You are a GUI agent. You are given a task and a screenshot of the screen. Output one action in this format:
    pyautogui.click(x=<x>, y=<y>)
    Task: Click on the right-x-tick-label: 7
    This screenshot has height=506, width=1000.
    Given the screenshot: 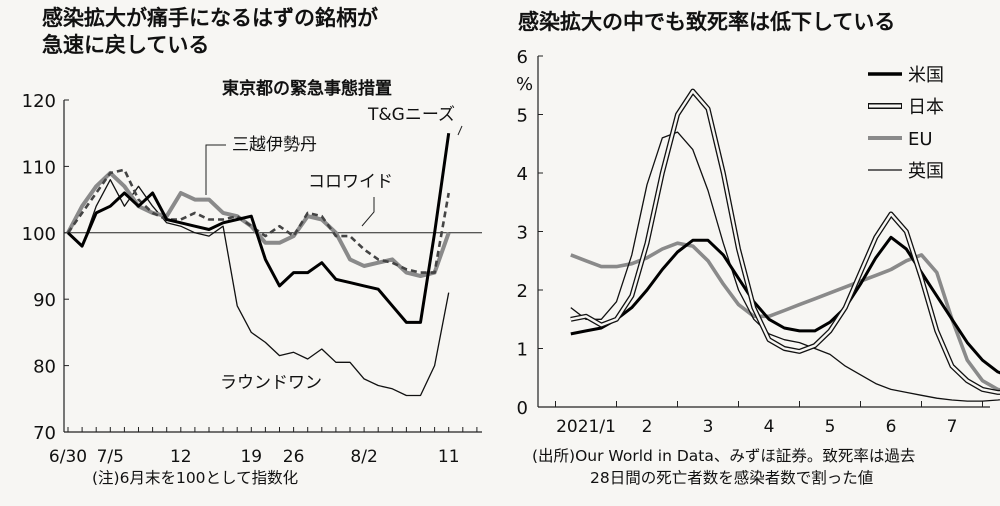 What is the action you would take?
    pyautogui.click(x=952, y=427)
    